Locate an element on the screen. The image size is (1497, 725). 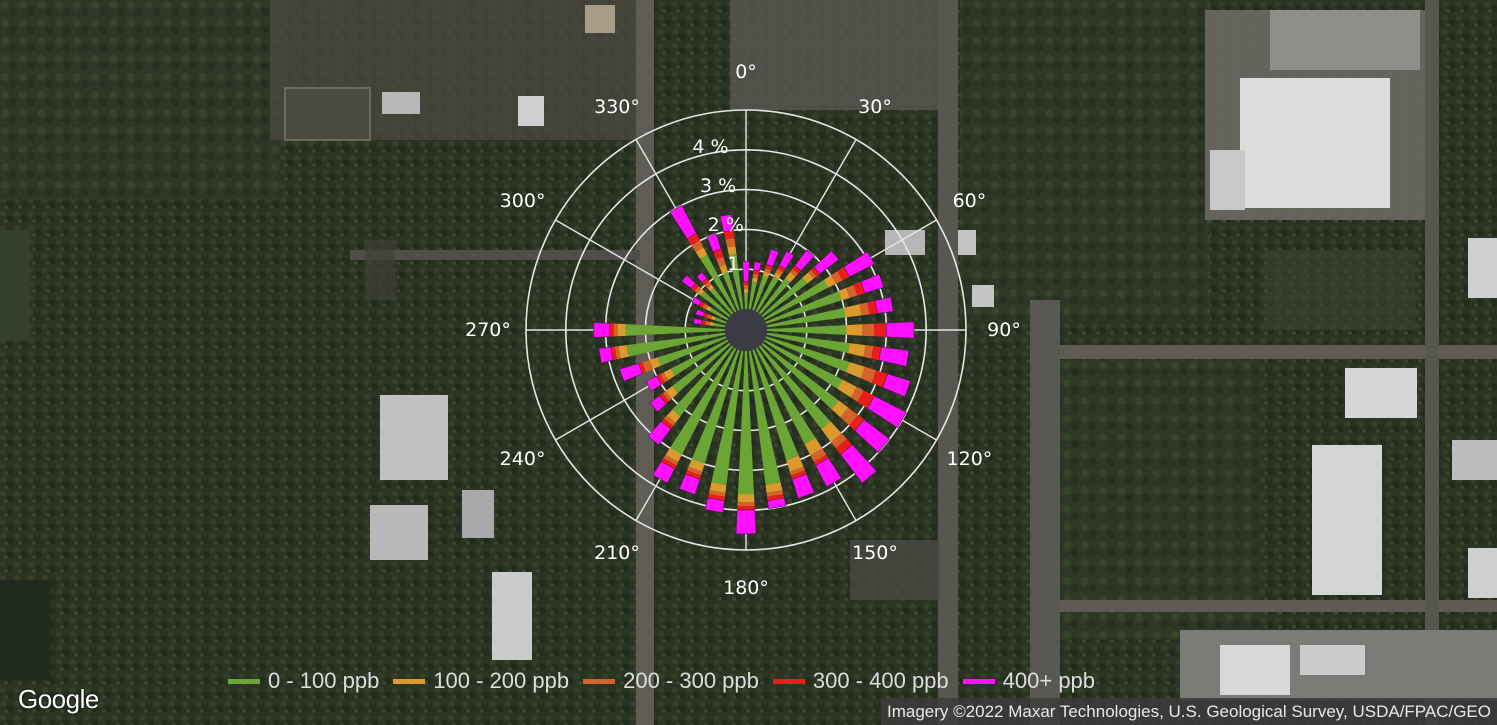
bar-320-0-100-ppb is located at coordinates (722, 301).